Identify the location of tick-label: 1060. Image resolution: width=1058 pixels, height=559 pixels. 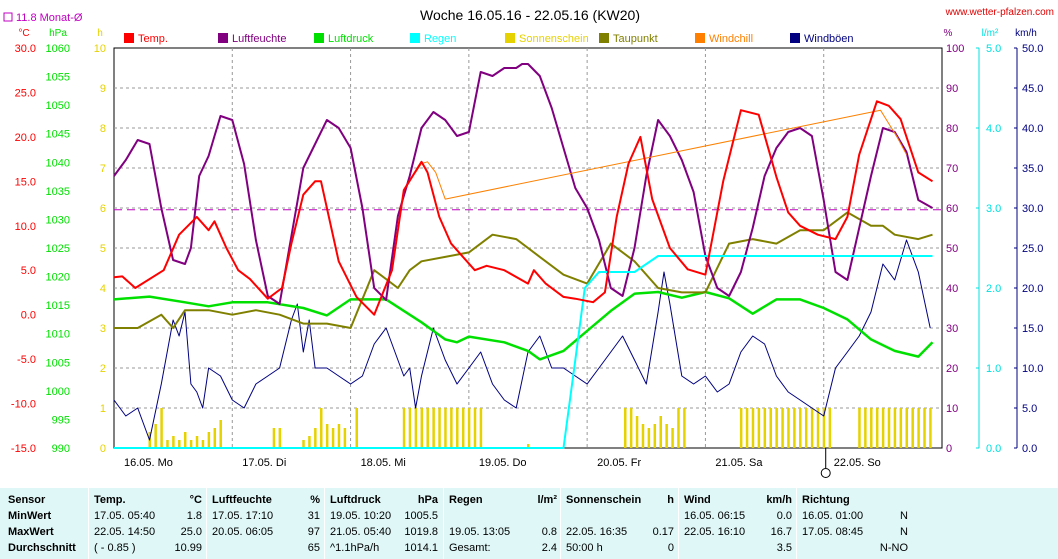
(58, 49).